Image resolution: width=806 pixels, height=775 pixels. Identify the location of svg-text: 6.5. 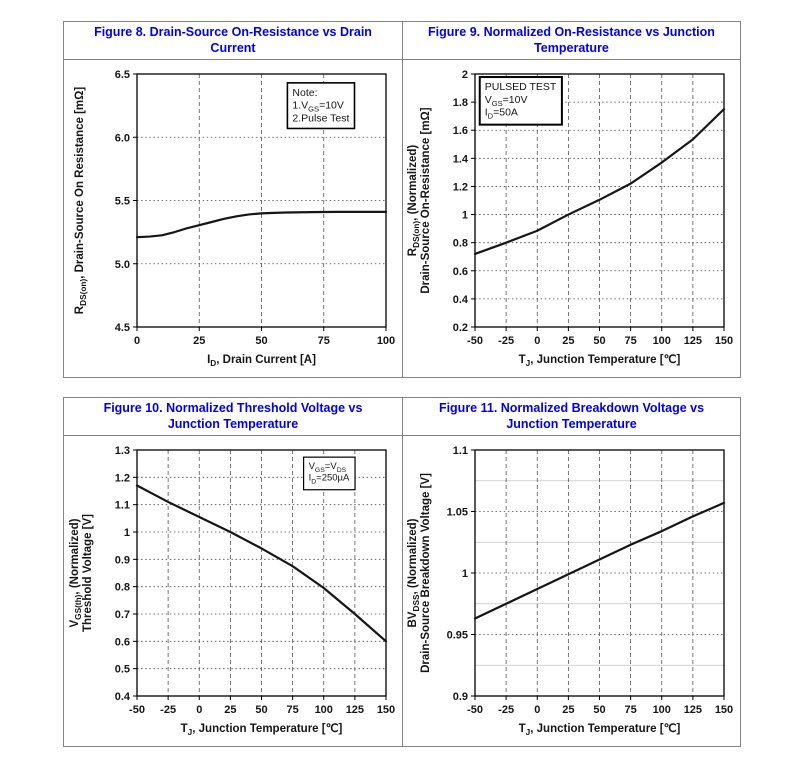
(121, 75).